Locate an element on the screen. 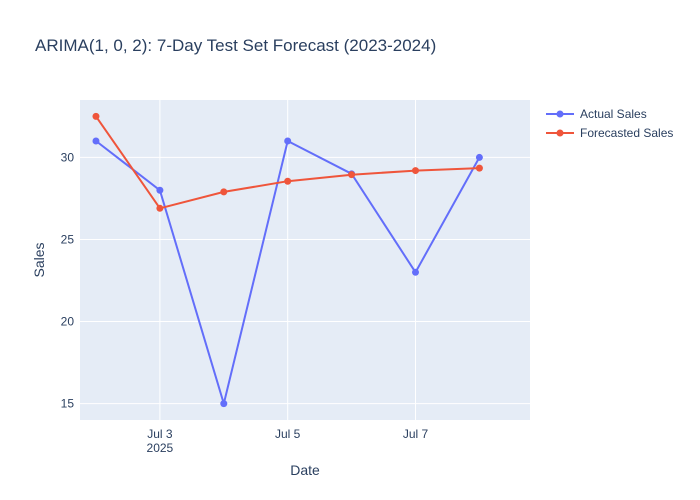 The height and width of the screenshot is (500, 700). y-tick-label: 30 is located at coordinates (68, 157).